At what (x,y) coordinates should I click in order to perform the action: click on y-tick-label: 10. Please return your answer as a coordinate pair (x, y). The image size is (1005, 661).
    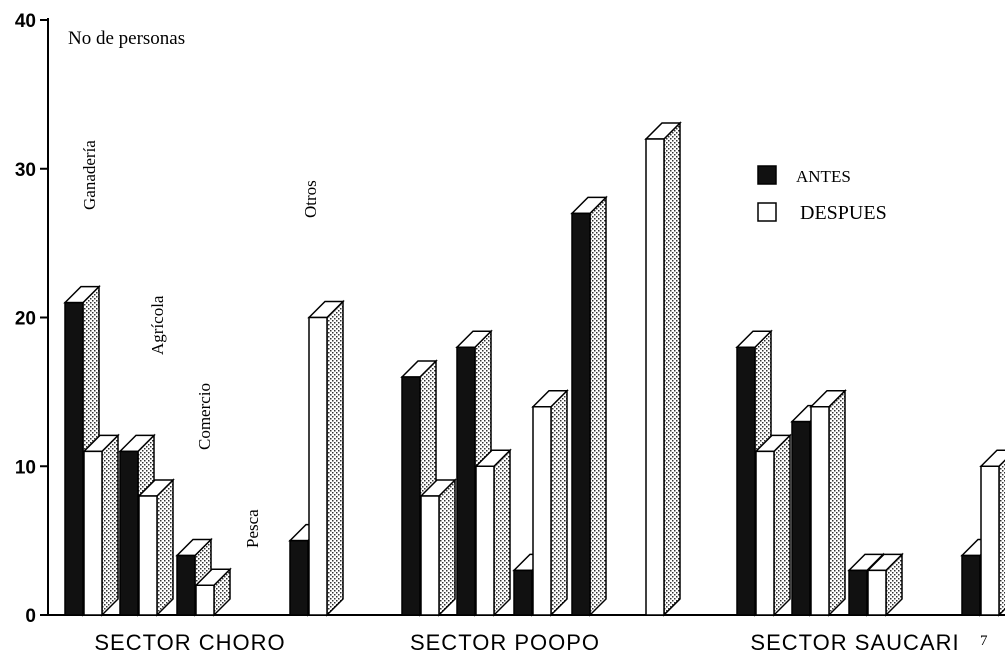
    Looking at the image, I should click on (25, 467).